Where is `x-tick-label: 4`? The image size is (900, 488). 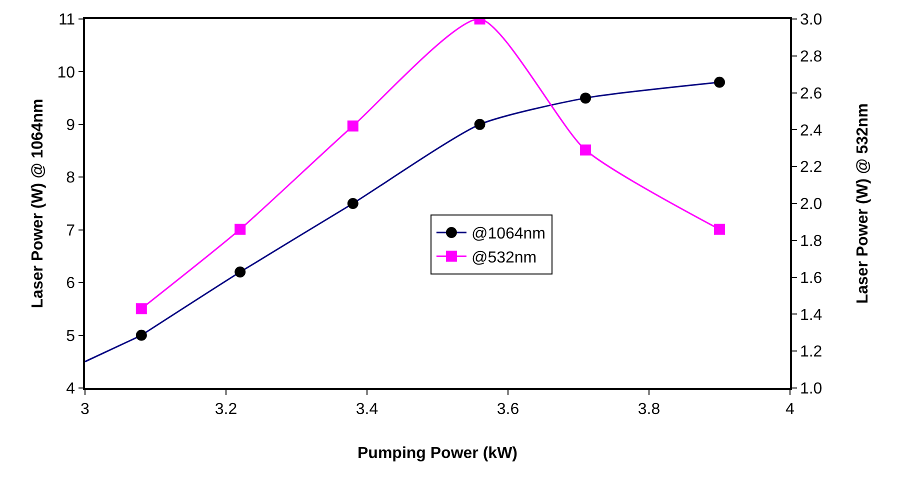
x-tick-label: 4 is located at coordinates (790, 409).